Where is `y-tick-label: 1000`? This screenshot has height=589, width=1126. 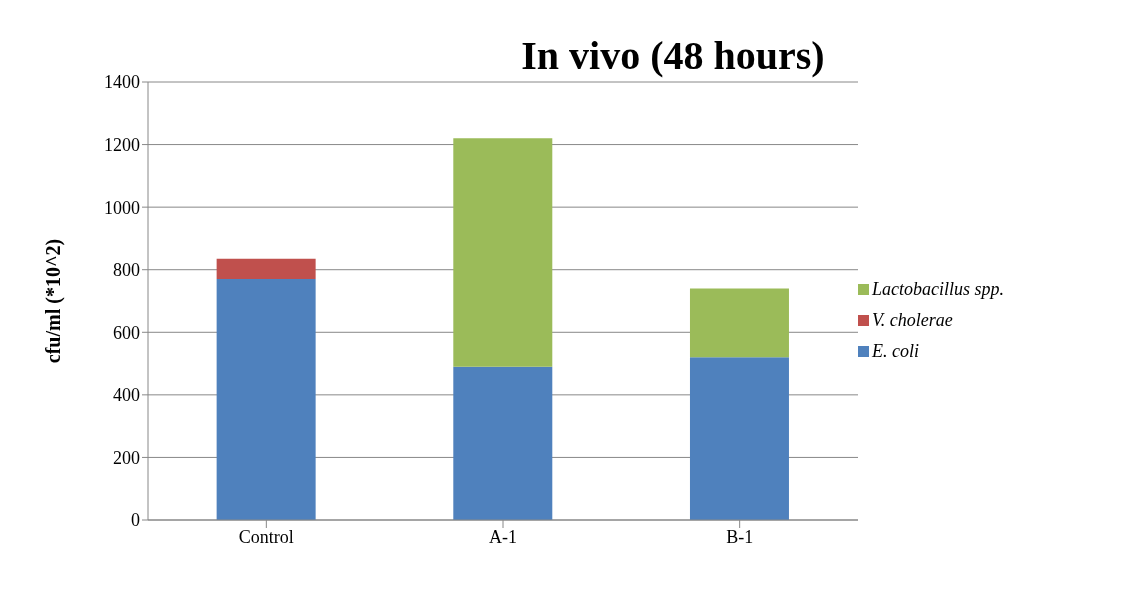
y-tick-label: 1000 is located at coordinates (122, 207).